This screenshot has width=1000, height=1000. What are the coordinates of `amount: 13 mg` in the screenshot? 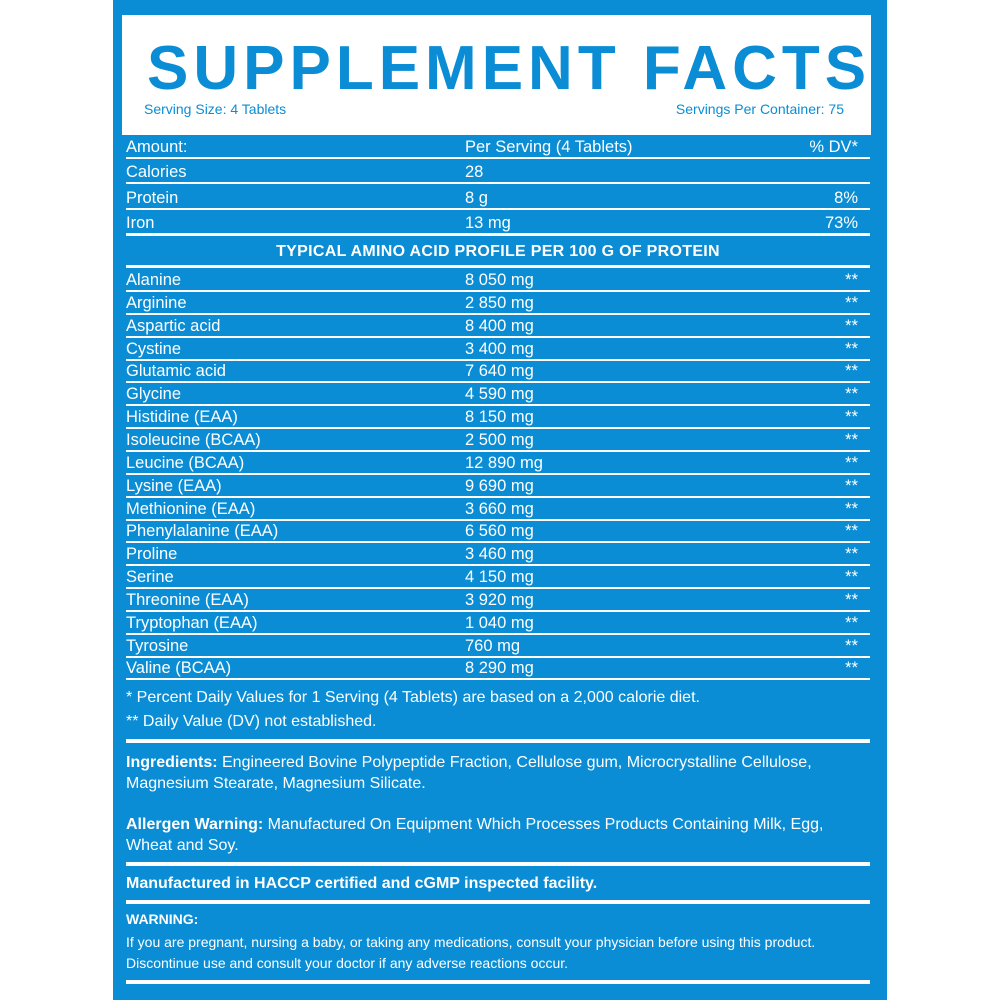 It's located at (488, 223).